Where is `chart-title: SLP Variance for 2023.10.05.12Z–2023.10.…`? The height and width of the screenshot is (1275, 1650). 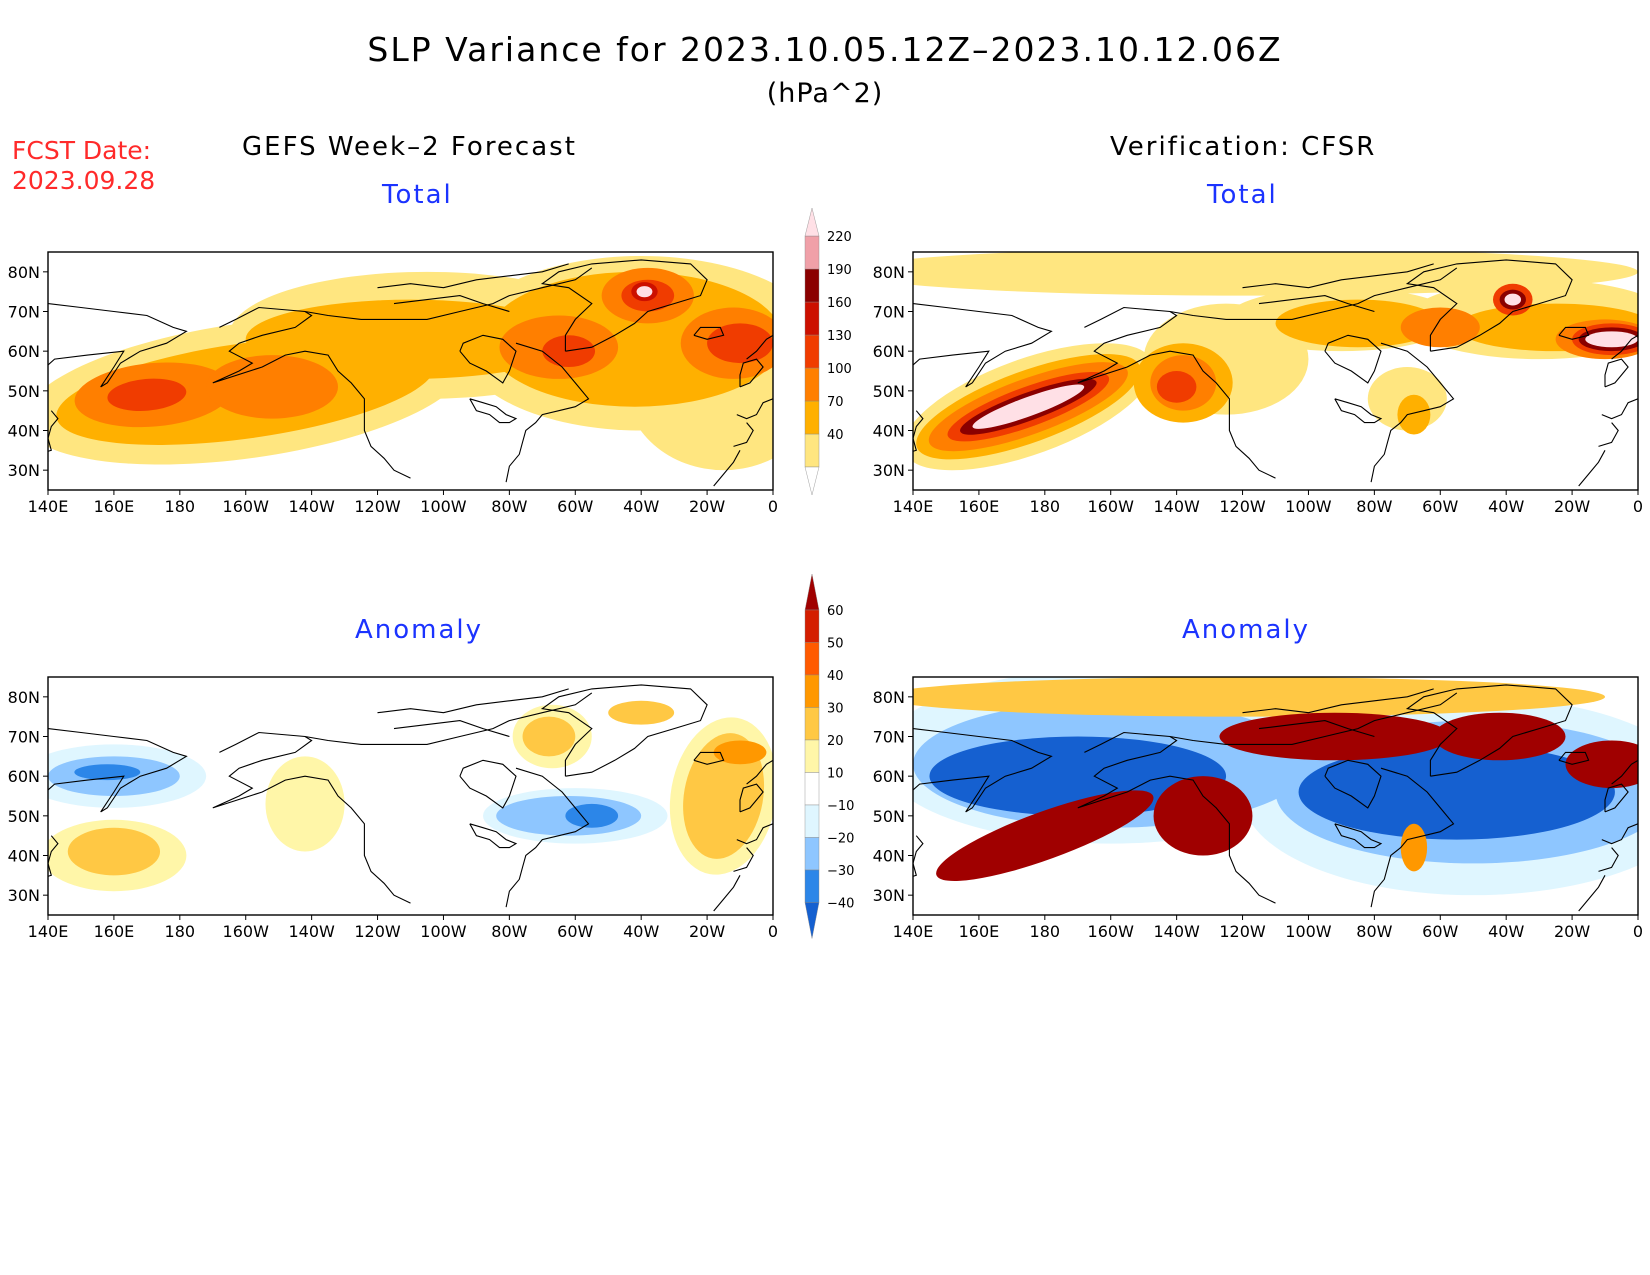
chart-title: SLP Variance for 2023.10.05.12Z–2023.10.… is located at coordinates (825, 49).